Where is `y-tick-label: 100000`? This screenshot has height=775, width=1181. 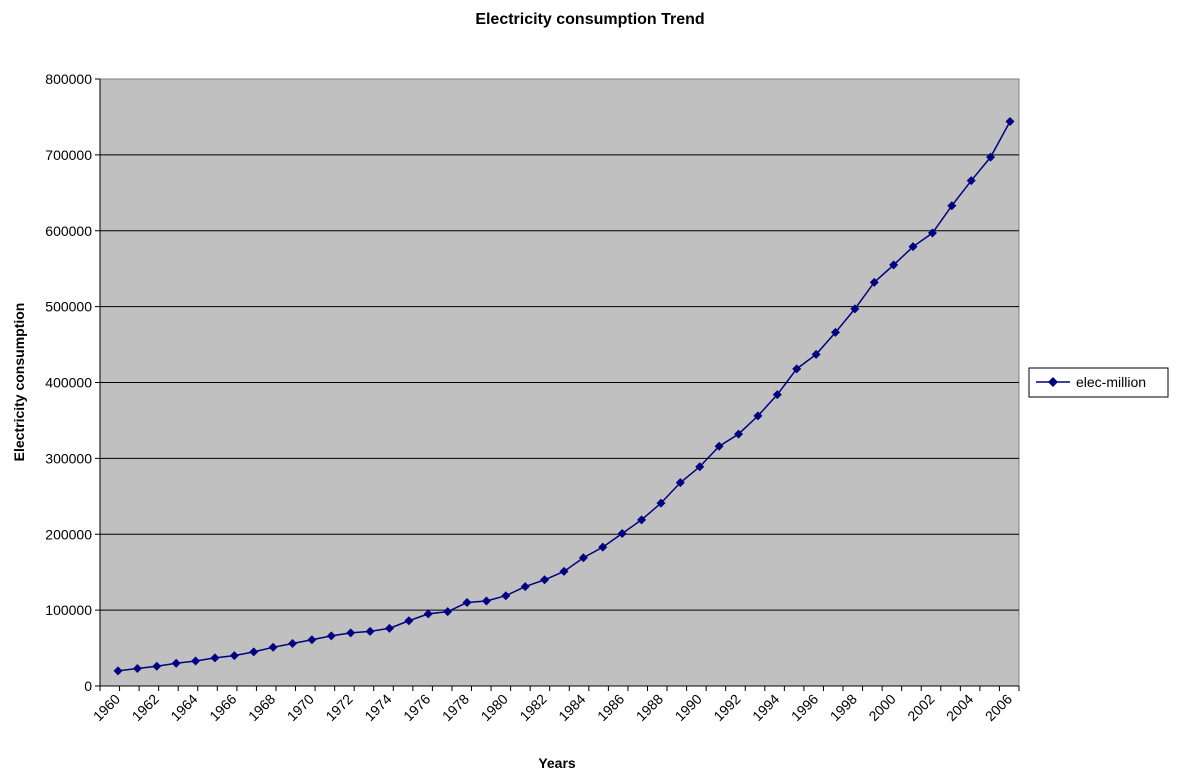
y-tick-label: 100000 is located at coordinates (68, 610).